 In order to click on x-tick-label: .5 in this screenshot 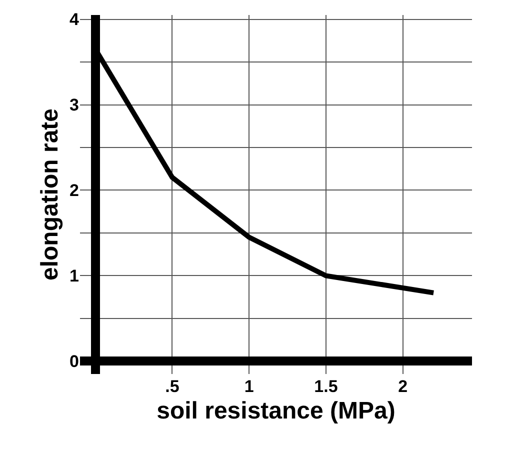, I will do `click(172, 386)`.